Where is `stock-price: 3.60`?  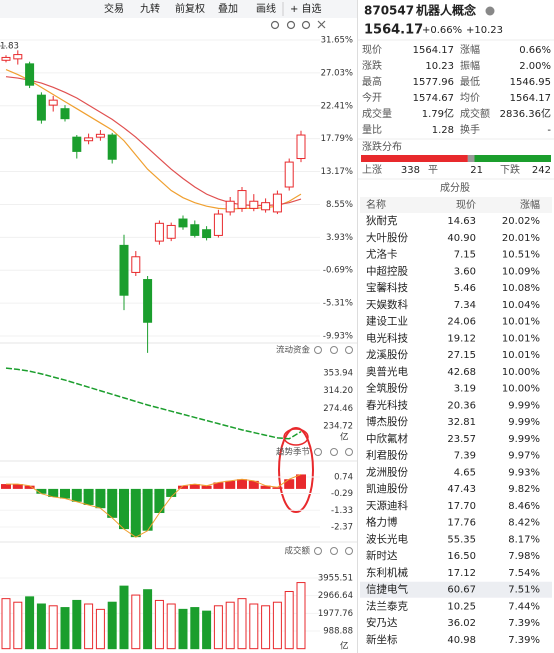 stock-price: 3.60 is located at coordinates (465, 271).